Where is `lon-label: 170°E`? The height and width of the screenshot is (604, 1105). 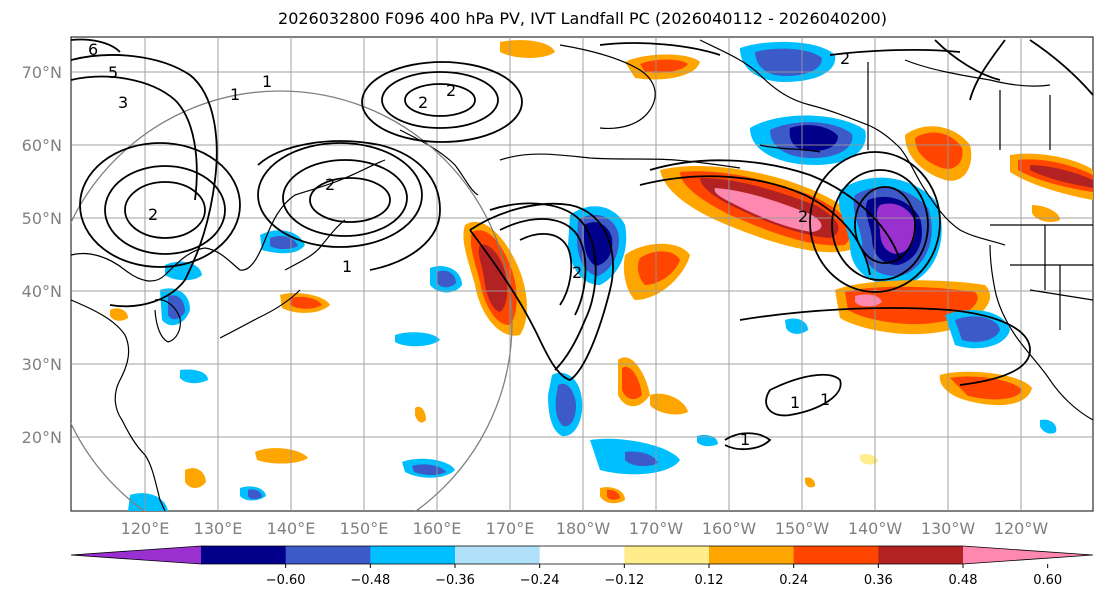 lon-label: 170°E is located at coordinates (510, 528).